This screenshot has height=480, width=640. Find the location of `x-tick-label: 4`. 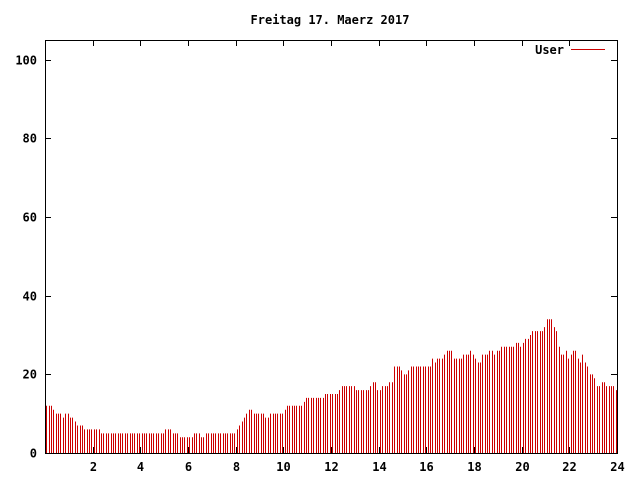

x-tick-label: 4 is located at coordinates (140, 467).